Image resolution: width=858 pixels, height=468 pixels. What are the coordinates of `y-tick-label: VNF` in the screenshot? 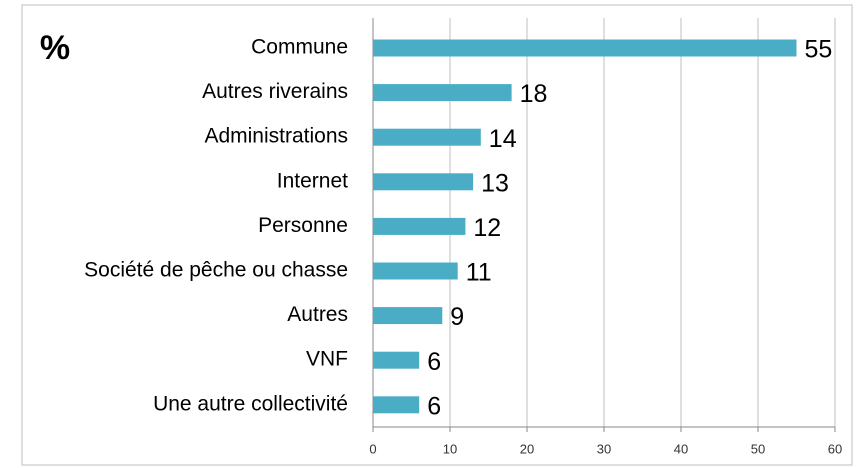 It's located at (327, 359).